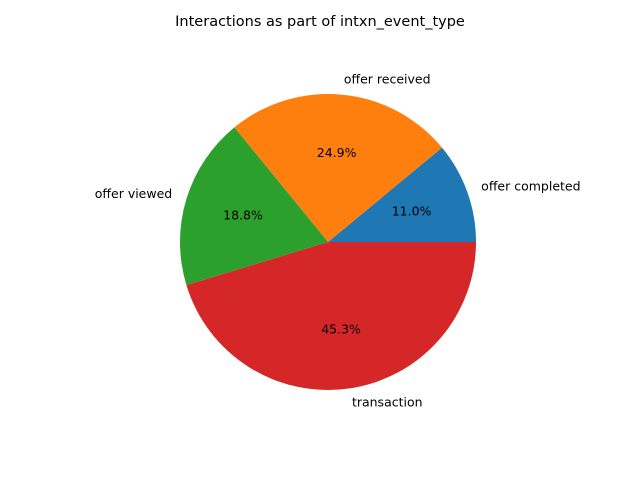  What do you see at coordinates (243, 215) in the screenshot?
I see `slice-percent-offer-viewed: 18.8%` at bounding box center [243, 215].